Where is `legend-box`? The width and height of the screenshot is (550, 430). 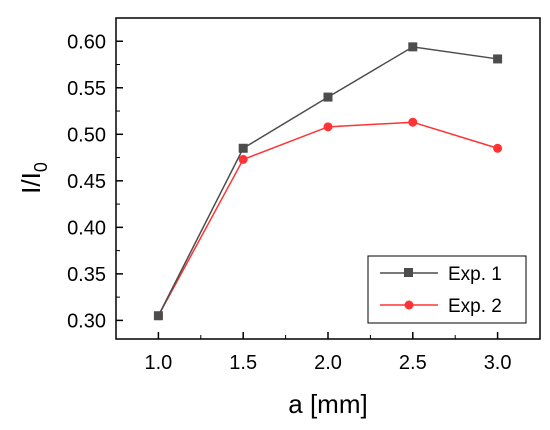
legend-box is located at coordinates (447, 289).